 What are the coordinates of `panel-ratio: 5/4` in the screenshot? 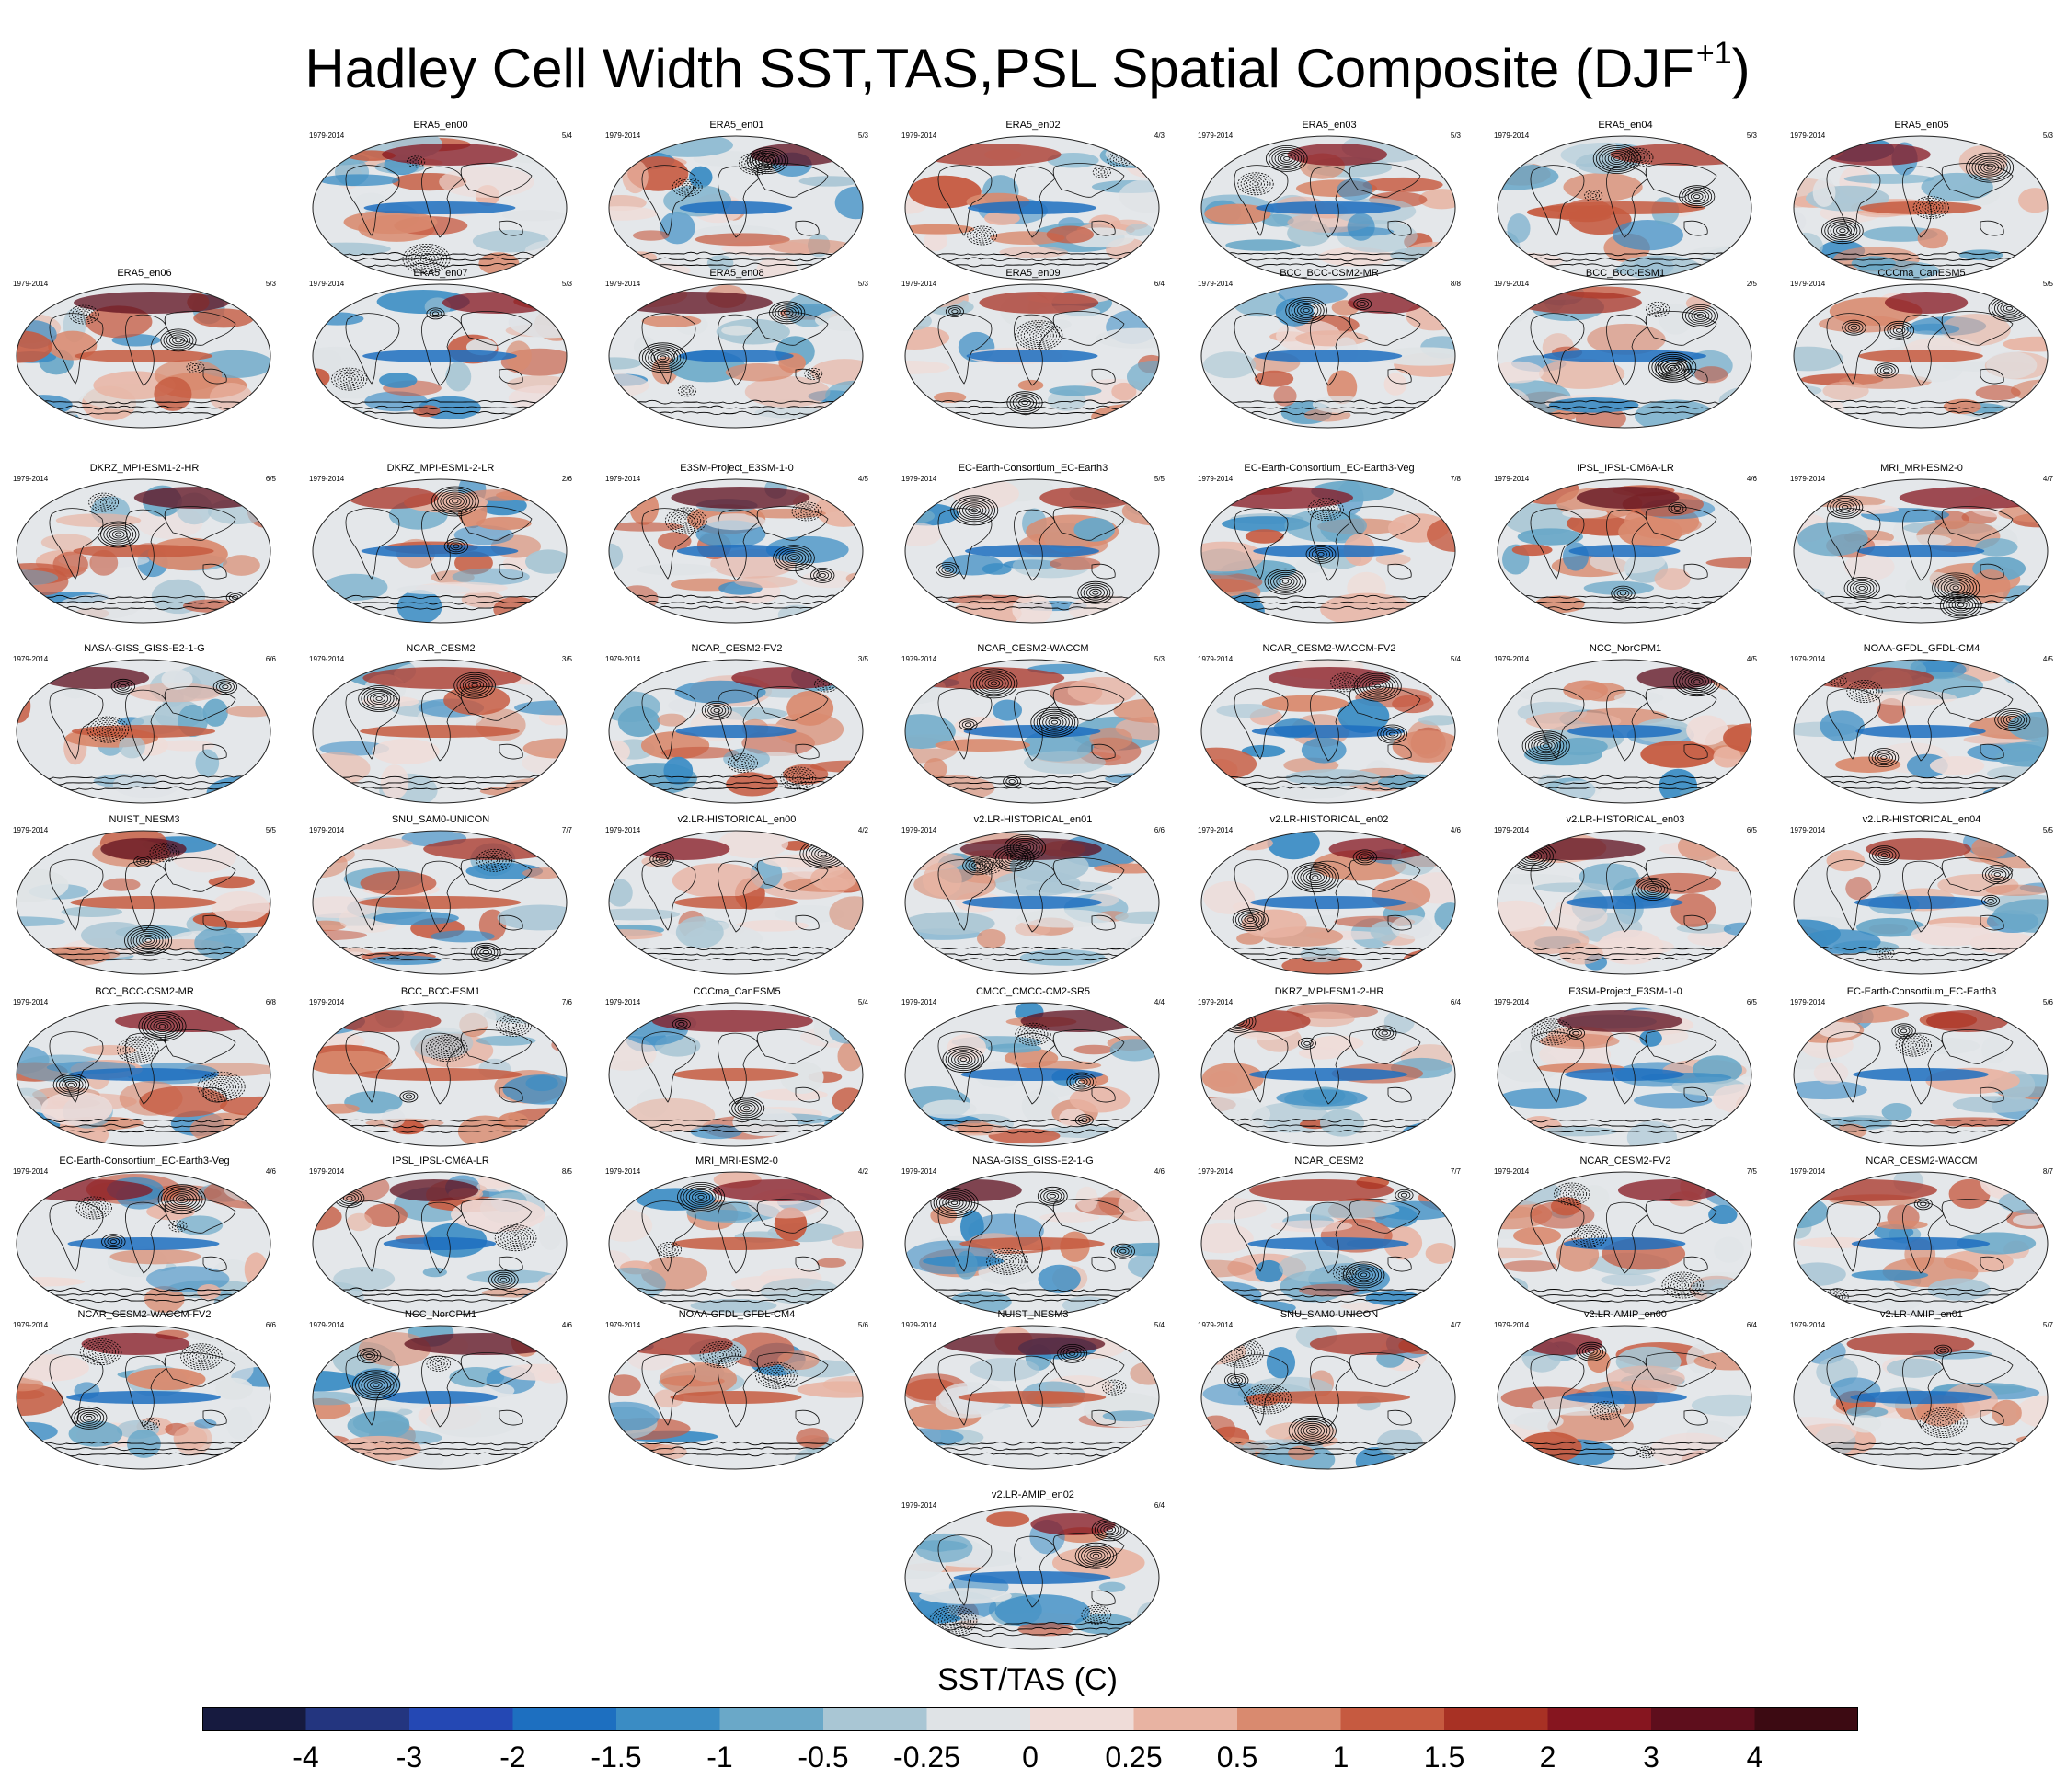 It's located at (1455, 659).